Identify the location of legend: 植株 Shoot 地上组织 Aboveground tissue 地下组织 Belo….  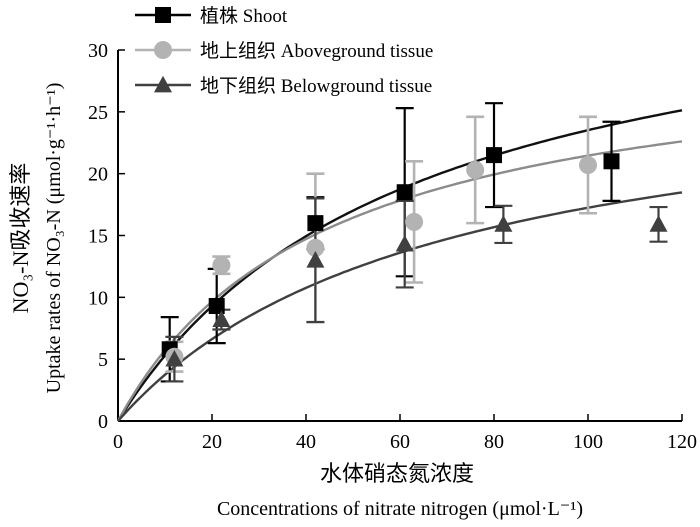
(284, 51).